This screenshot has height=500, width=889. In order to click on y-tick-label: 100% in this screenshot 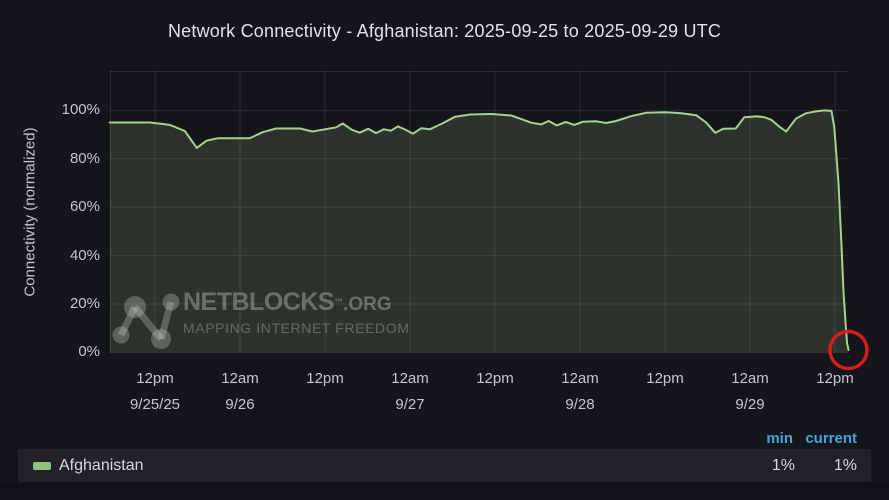, I will do `click(80, 110)`.